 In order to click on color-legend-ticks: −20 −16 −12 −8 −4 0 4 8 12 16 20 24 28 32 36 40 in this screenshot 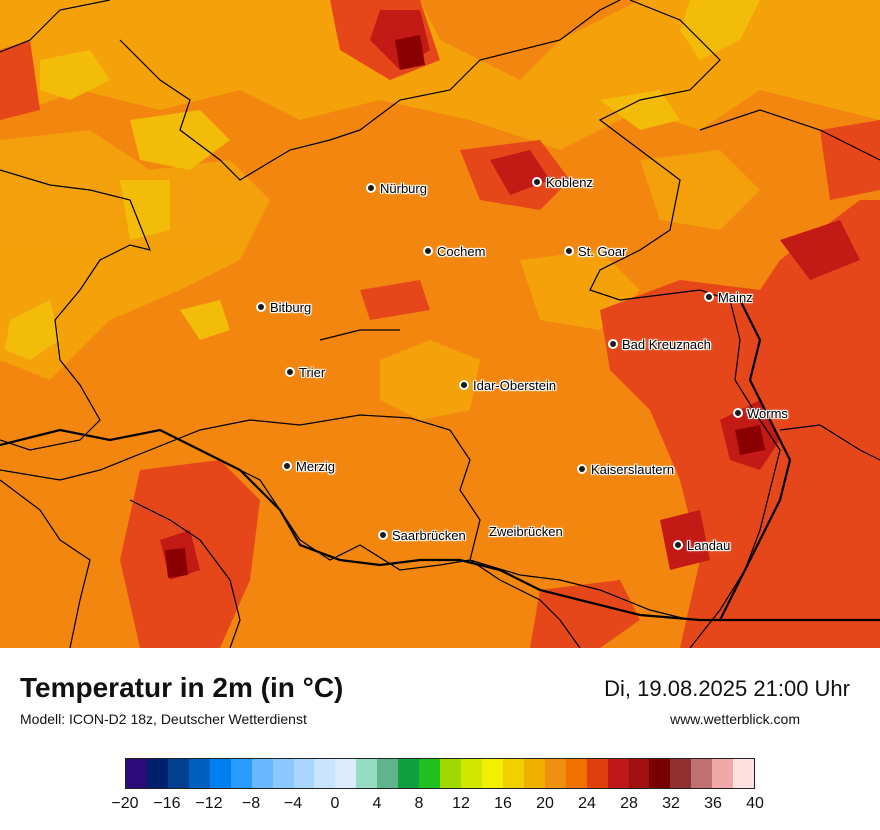, I will do `click(440, 807)`.